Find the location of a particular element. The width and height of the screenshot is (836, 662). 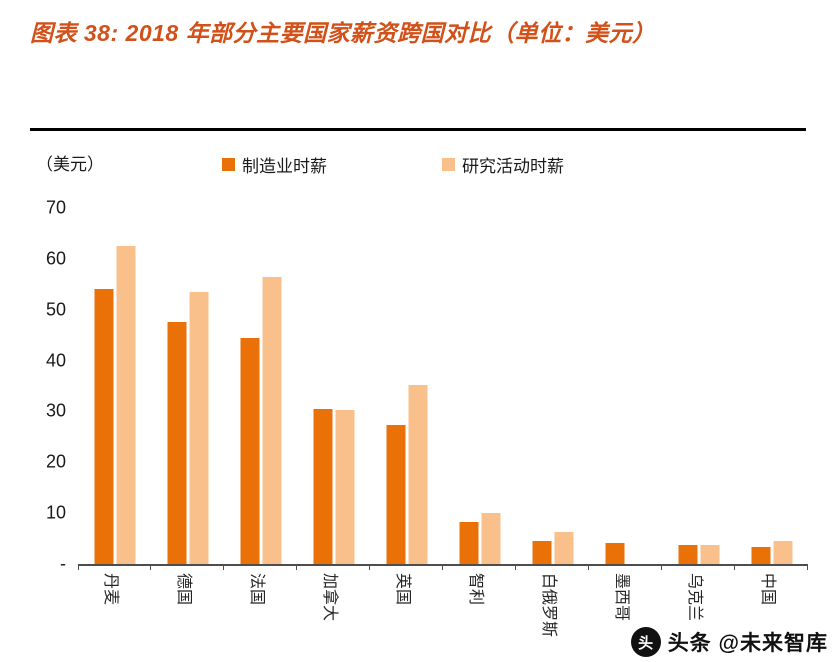

x-tick-label: 墨西哥 is located at coordinates (621, 597).